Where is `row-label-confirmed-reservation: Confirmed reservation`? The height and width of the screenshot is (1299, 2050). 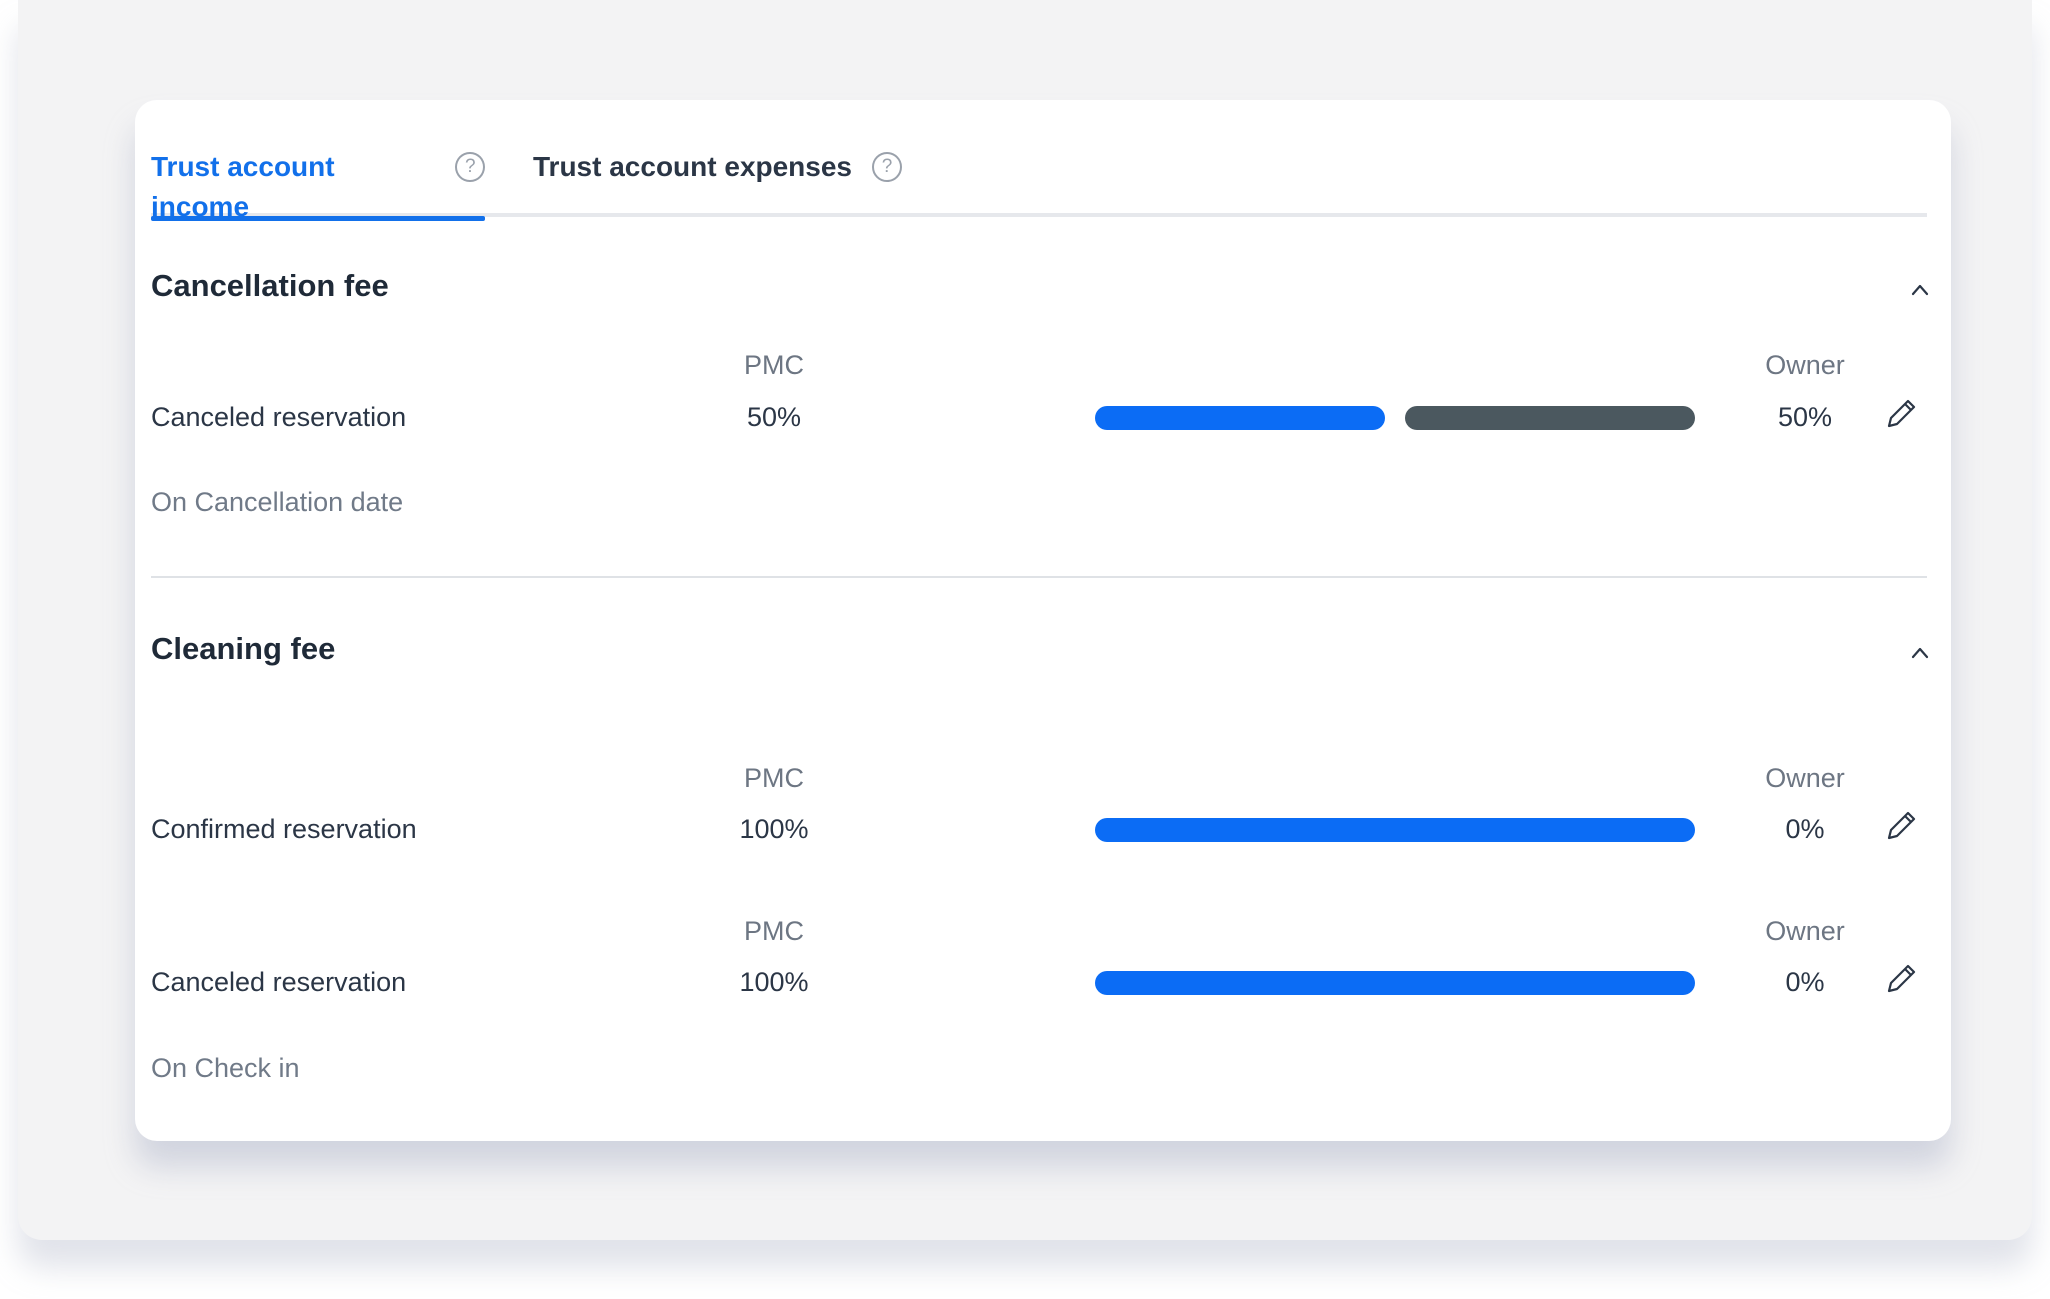 row-label-confirmed-reservation: Confirmed reservation is located at coordinates (284, 829).